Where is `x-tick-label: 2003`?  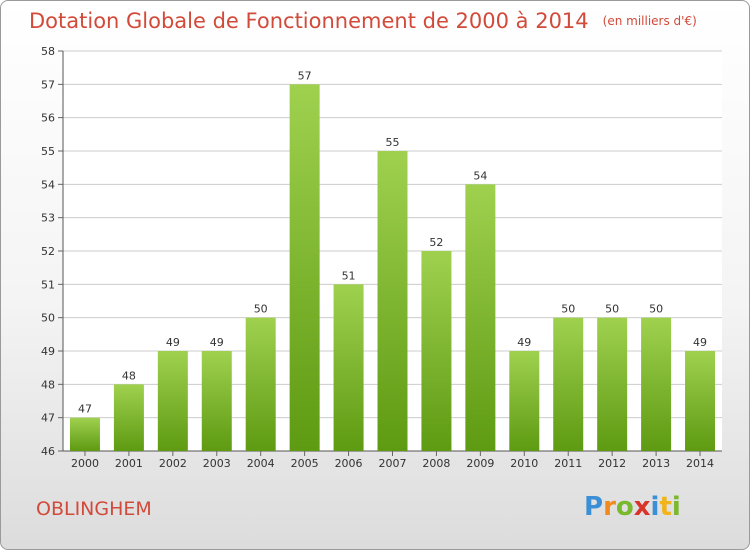
x-tick-label: 2003 is located at coordinates (217, 463).